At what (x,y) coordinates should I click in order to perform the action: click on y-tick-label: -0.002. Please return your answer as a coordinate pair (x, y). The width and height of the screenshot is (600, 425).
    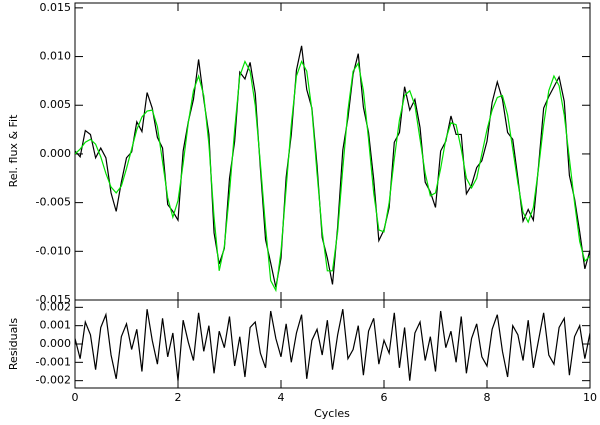
    Looking at the image, I should click on (53, 380).